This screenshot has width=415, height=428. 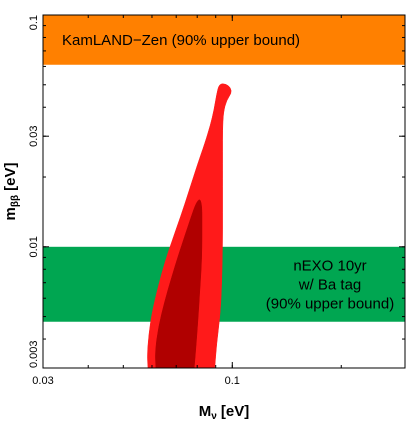 I want to click on band-label-1-line-0: nEXO 10yr, so click(x=329, y=265).